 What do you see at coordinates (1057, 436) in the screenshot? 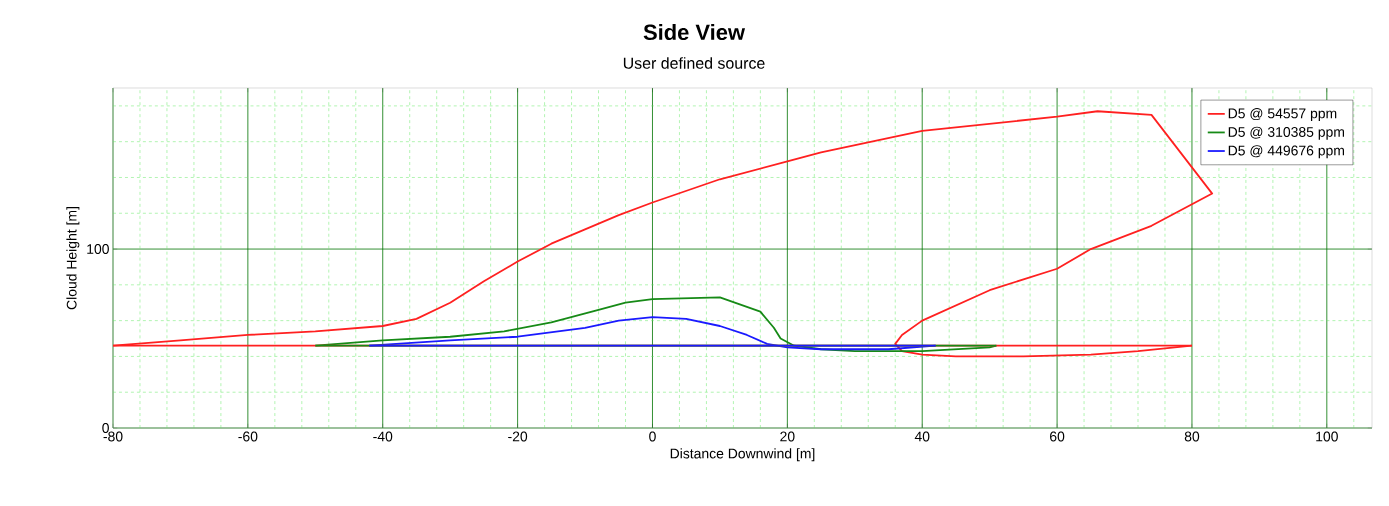
I see `x-tick-label: 60` at bounding box center [1057, 436].